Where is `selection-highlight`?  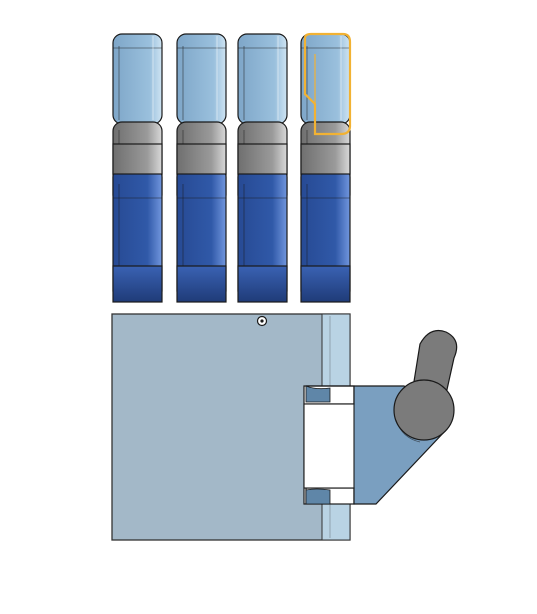
selection-highlight is located at coordinates (327, 84).